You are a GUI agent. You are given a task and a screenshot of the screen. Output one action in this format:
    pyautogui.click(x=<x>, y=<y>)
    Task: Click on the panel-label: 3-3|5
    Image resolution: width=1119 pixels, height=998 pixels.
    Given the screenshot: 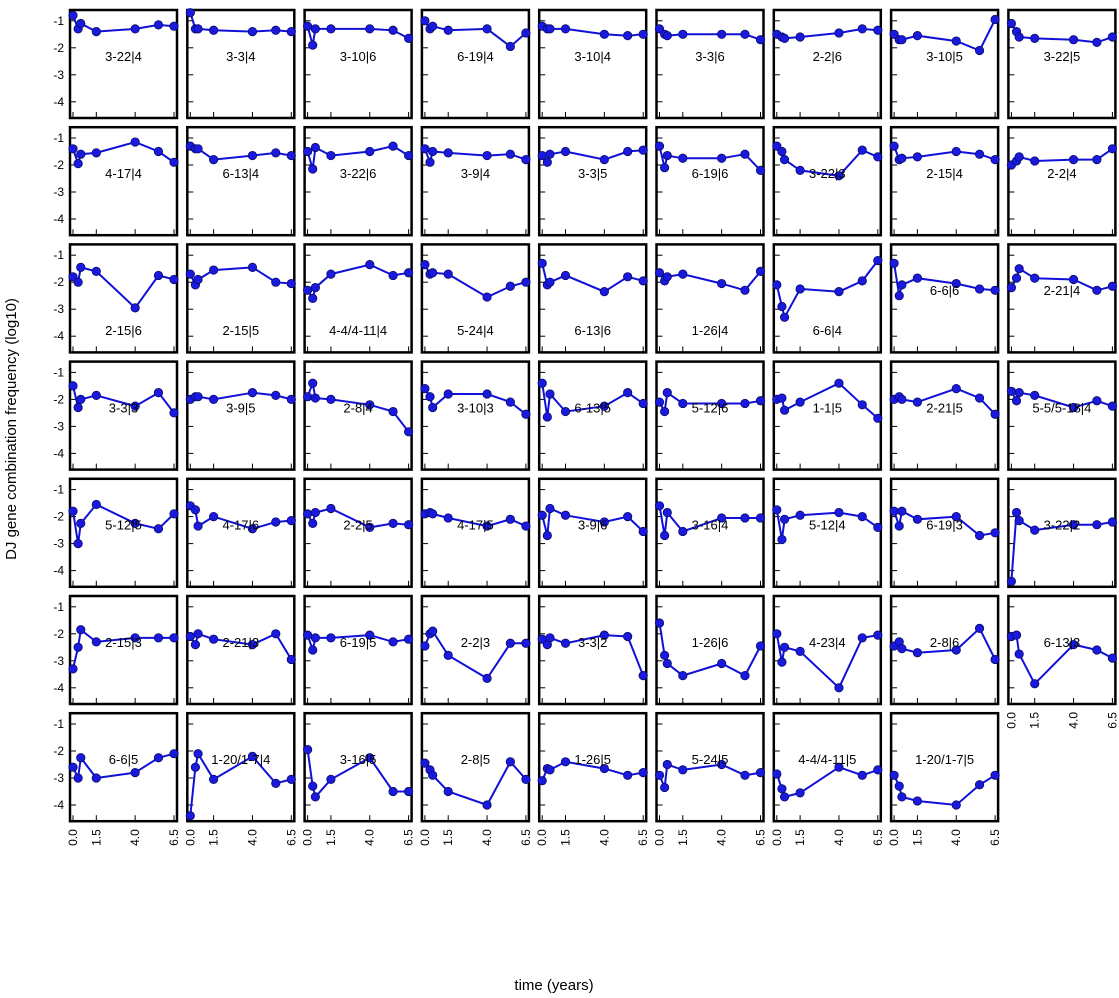 What is the action you would take?
    pyautogui.click(x=592, y=173)
    